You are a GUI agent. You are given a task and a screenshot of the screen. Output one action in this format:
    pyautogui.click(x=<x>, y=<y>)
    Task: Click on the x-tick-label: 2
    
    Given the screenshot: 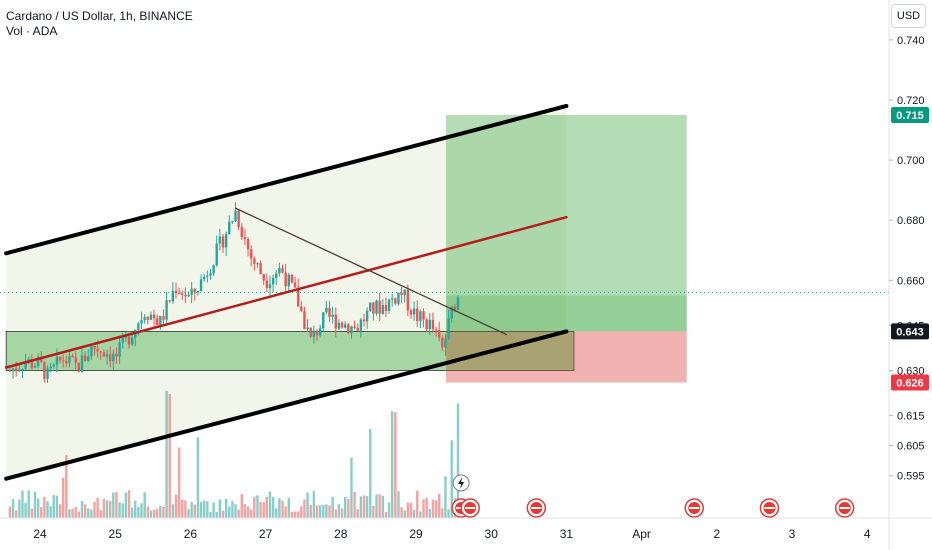 What is the action you would take?
    pyautogui.click(x=716, y=534)
    